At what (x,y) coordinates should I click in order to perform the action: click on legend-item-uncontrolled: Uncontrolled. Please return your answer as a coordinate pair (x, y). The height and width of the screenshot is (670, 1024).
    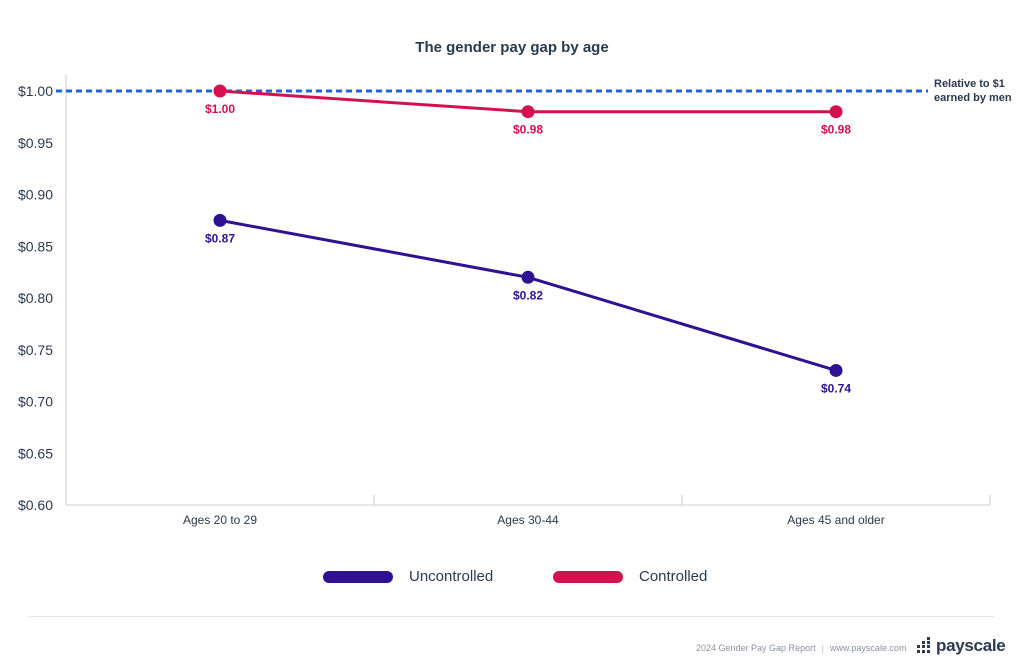
    Looking at the image, I should click on (408, 576).